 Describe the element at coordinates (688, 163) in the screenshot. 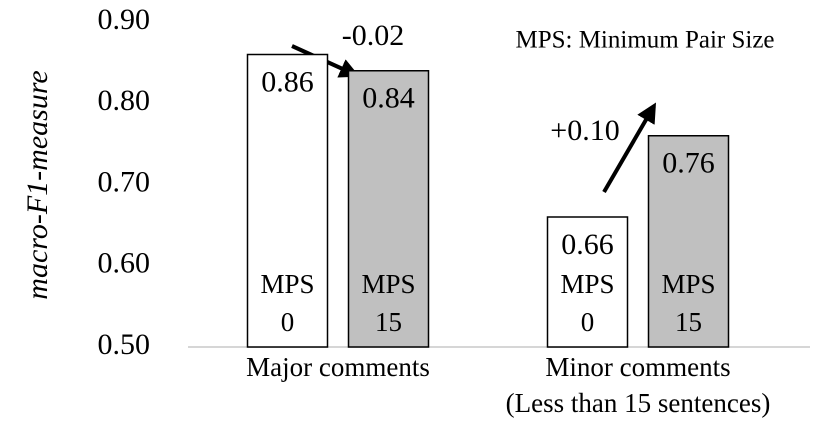

I see `value-label: 0.76` at that location.